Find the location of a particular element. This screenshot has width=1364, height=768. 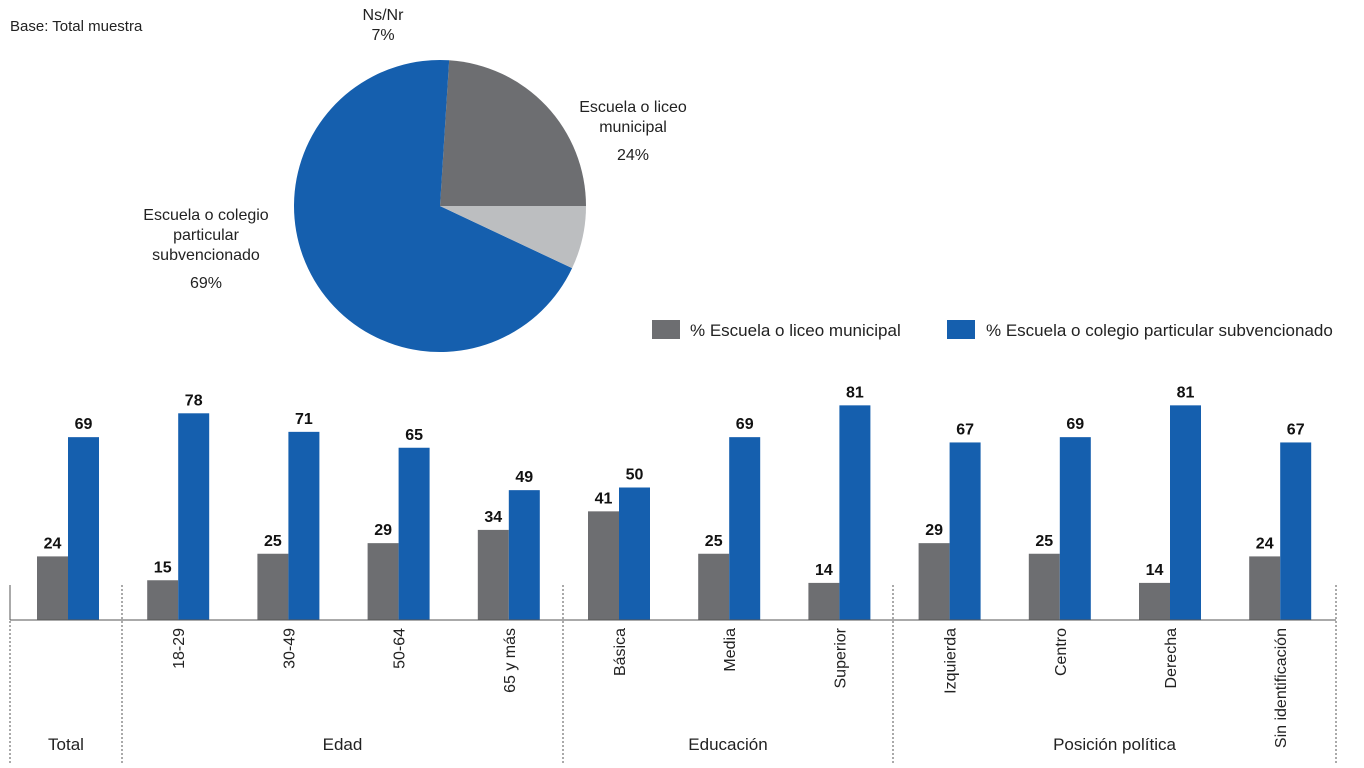

category-label: 65 y más is located at coordinates (510, 660).